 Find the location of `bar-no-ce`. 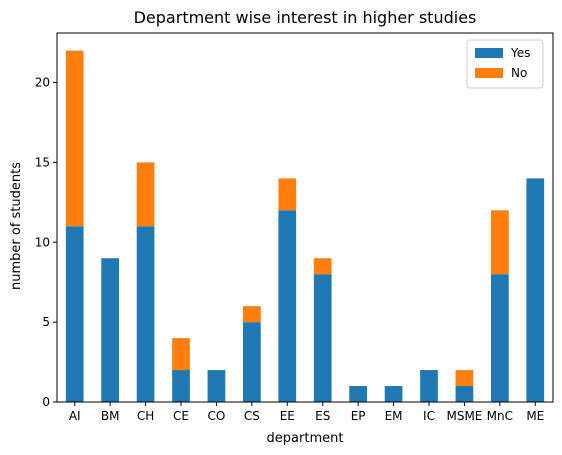

bar-no-ce is located at coordinates (181, 354).